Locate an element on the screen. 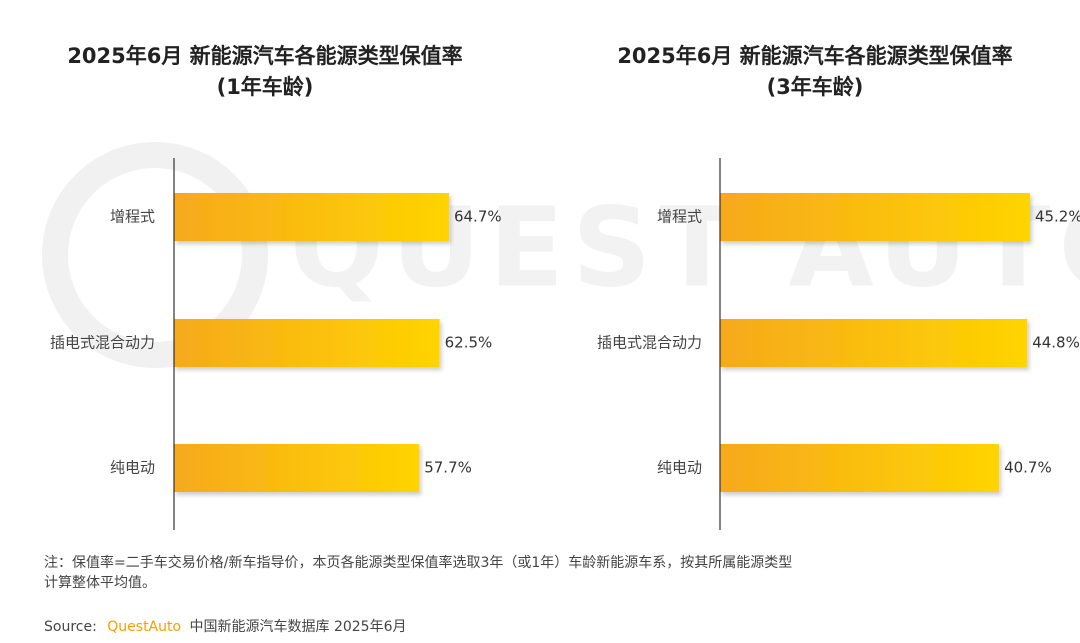  value-label: 44.8% is located at coordinates (1056, 343).